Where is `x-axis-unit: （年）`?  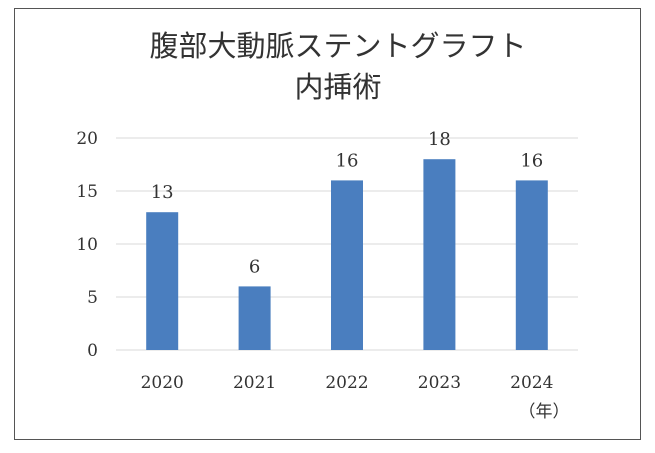 x-axis-unit: （年） is located at coordinates (544, 412).